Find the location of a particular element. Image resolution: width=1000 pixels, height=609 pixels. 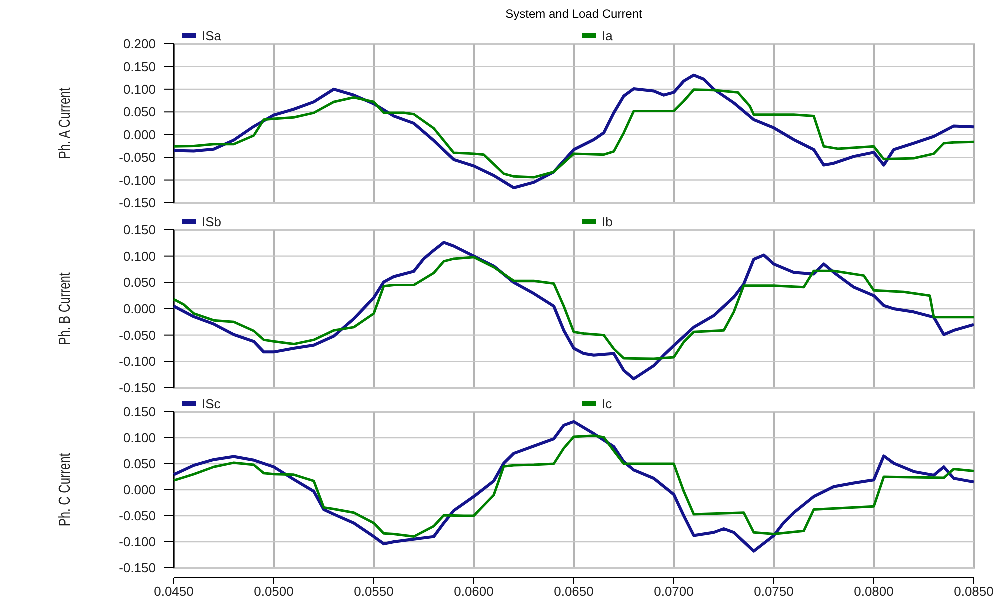

x-tick-label: 0.0750 is located at coordinates (774, 591).